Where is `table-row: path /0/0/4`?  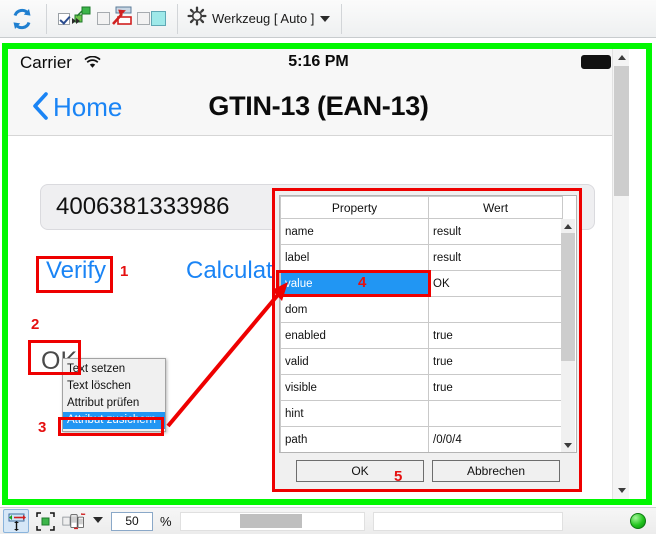 table-row: path /0/0/4 is located at coordinates (421, 439).